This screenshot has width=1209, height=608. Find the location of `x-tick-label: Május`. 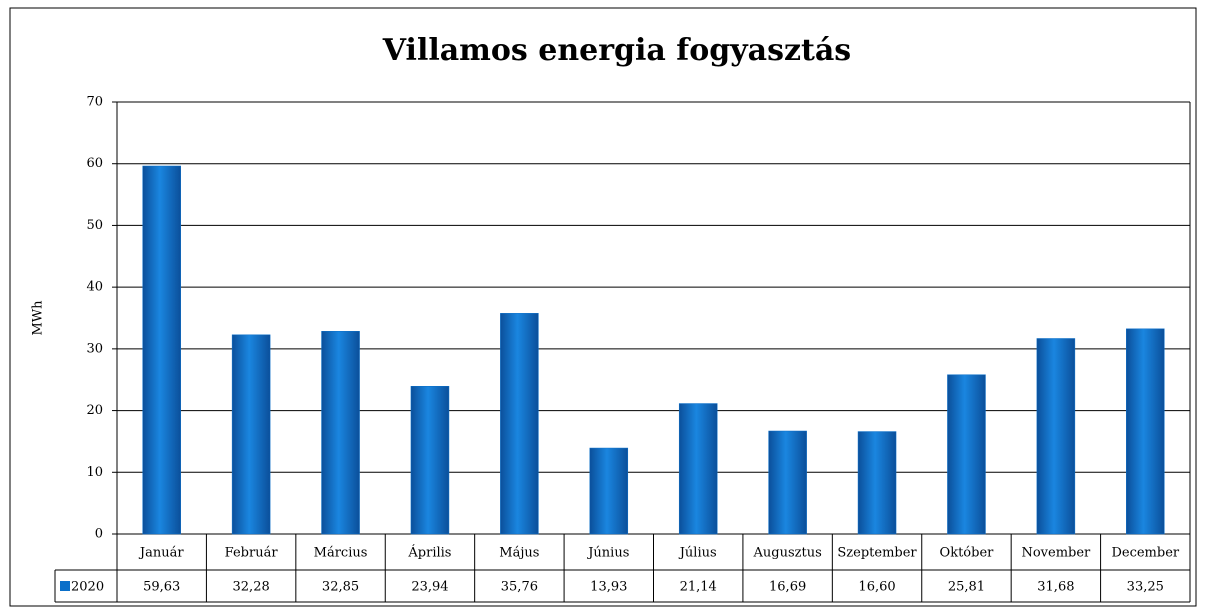

x-tick-label: Május is located at coordinates (519, 553).